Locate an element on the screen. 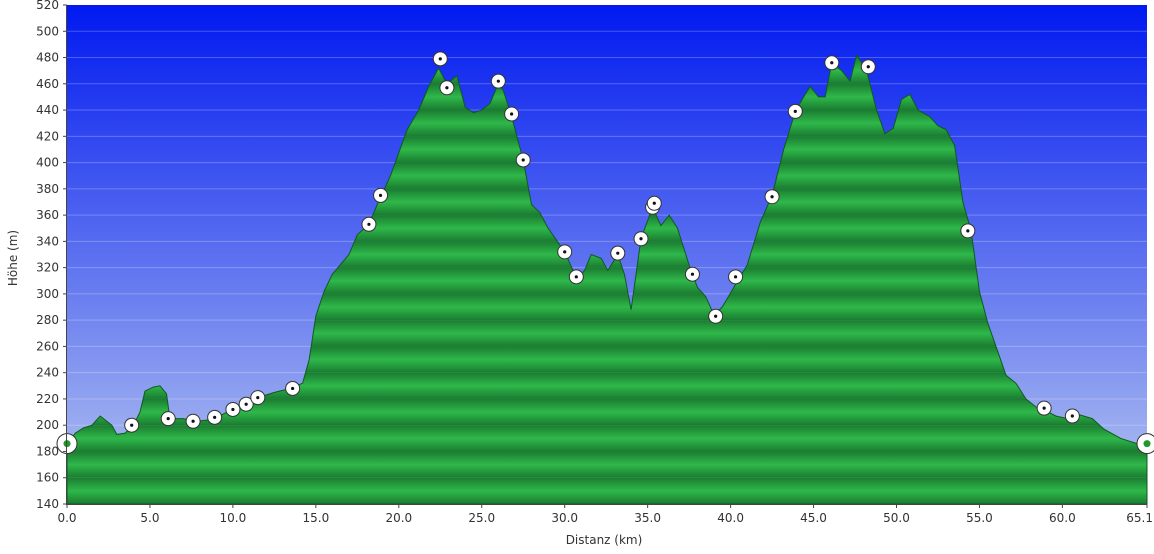 The image size is (1154, 554). y-tick-label: 480 is located at coordinates (47, 58).